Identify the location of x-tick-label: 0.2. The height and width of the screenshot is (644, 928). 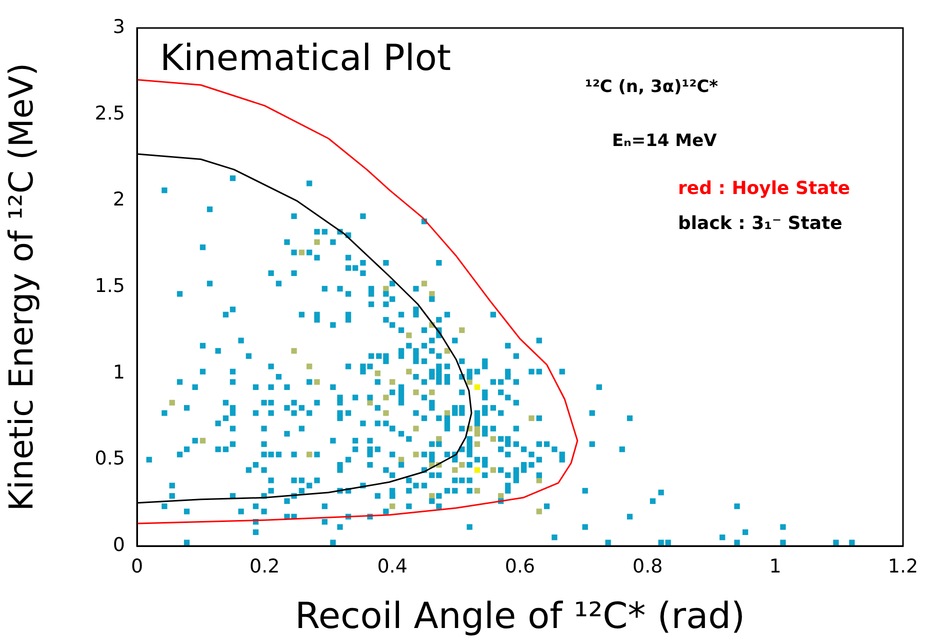
(265, 566).